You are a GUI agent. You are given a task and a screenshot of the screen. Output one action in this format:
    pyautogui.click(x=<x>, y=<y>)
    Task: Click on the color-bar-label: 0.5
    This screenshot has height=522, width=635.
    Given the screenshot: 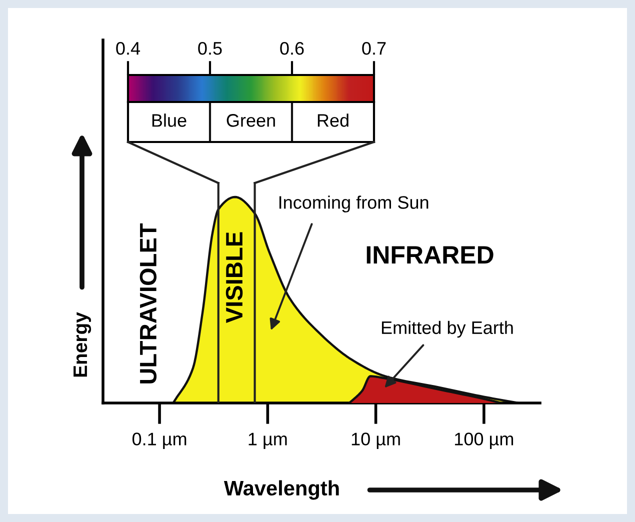 What is the action you would take?
    pyautogui.click(x=210, y=48)
    